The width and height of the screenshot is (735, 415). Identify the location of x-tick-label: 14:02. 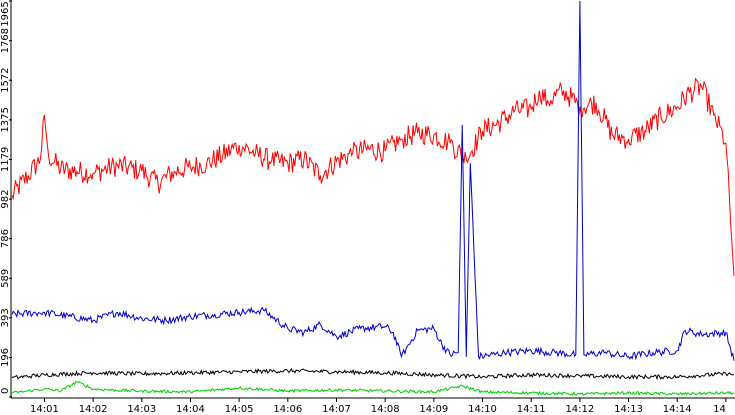
(93, 409).